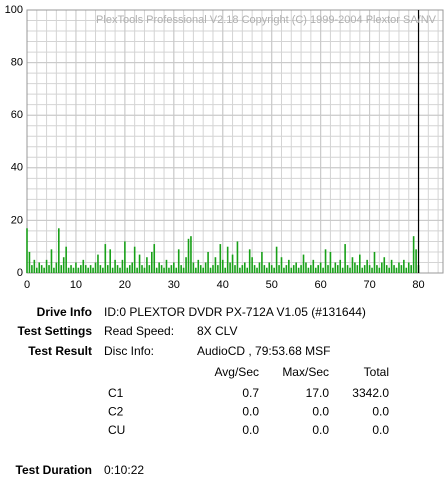 The width and height of the screenshot is (447, 481). I want to click on label: Test Duration, so click(54, 470).